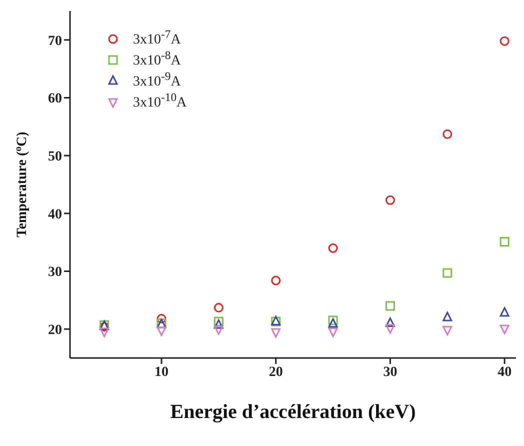  Describe the element at coordinates (55, 330) in the screenshot. I see `y-tick-label: 20` at that location.